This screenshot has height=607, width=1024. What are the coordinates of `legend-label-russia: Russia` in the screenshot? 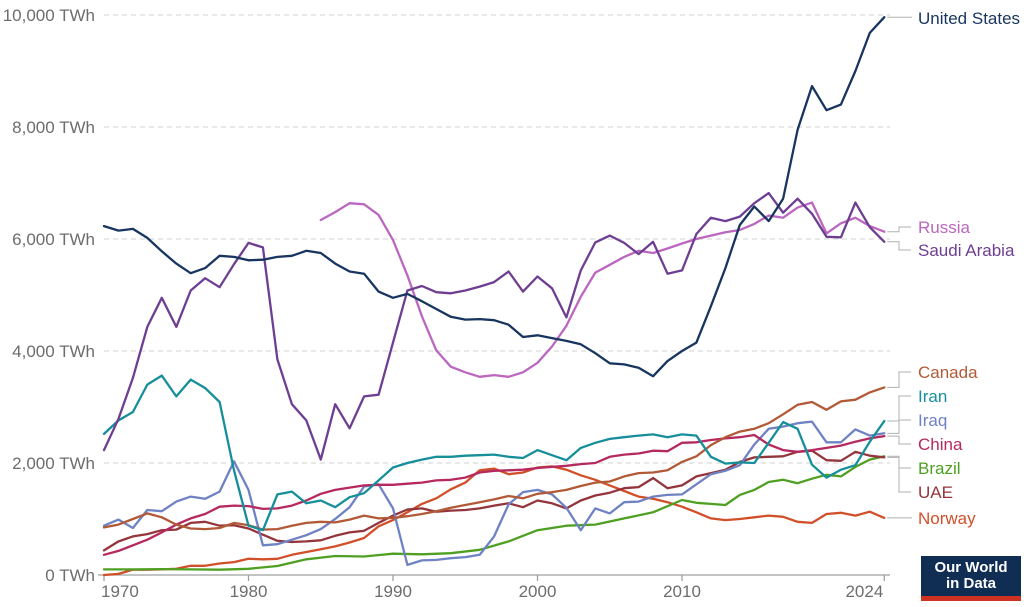 It's located at (944, 227).